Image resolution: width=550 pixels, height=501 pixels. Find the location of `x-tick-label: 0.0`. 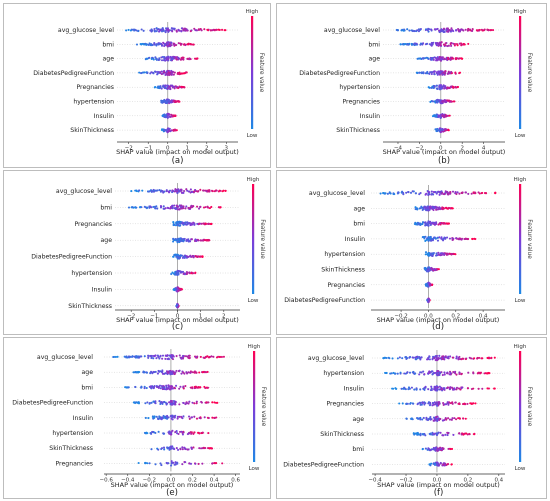

x-tick-label: 0.0 is located at coordinates (437, 481).